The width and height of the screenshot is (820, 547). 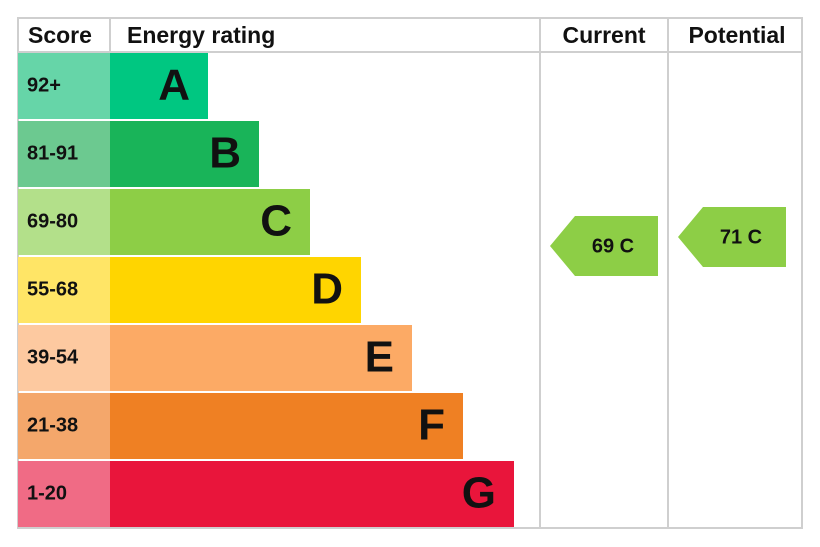 I want to click on rating-letter: G, so click(x=479, y=493).